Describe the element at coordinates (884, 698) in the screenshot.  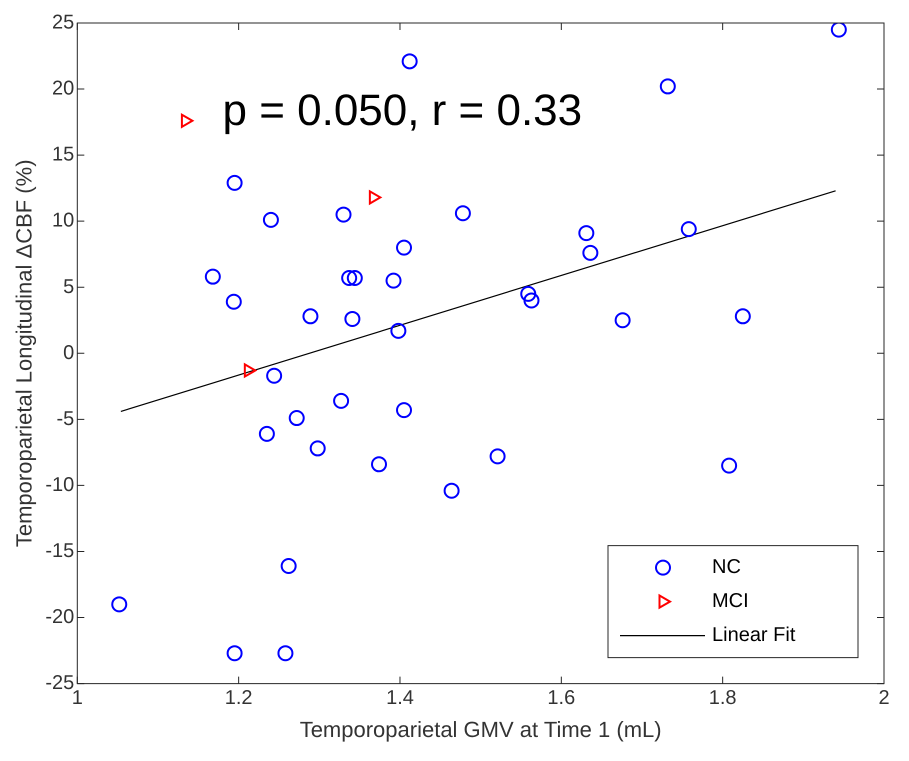
I see `x-tick-label: 2` at that location.